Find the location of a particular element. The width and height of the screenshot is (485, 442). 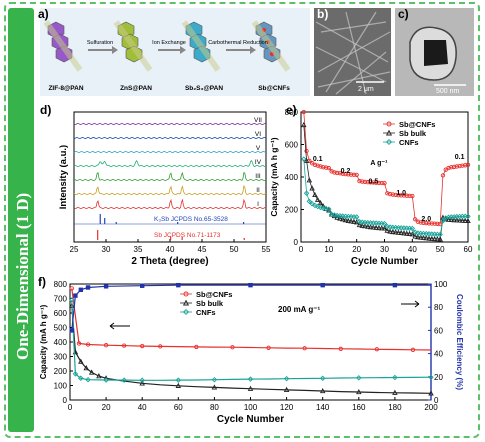

x-tick-label-40: 40 is located at coordinates (170, 249).